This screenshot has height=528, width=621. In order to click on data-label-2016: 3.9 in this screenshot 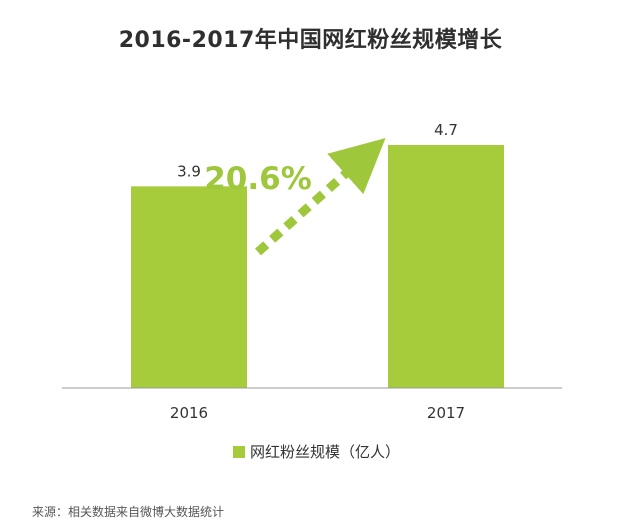, I will do `click(189, 171)`.